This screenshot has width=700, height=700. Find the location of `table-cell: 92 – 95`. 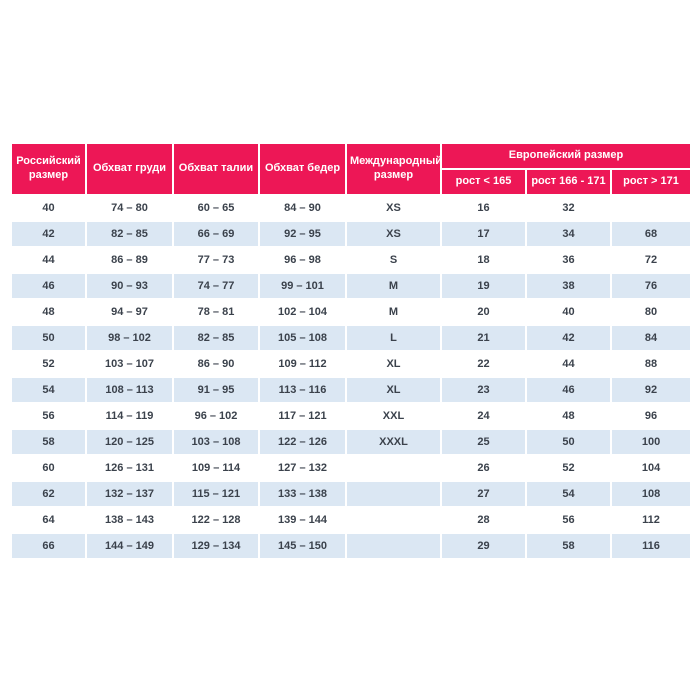

table-cell: 92 – 95 is located at coordinates (302, 234).